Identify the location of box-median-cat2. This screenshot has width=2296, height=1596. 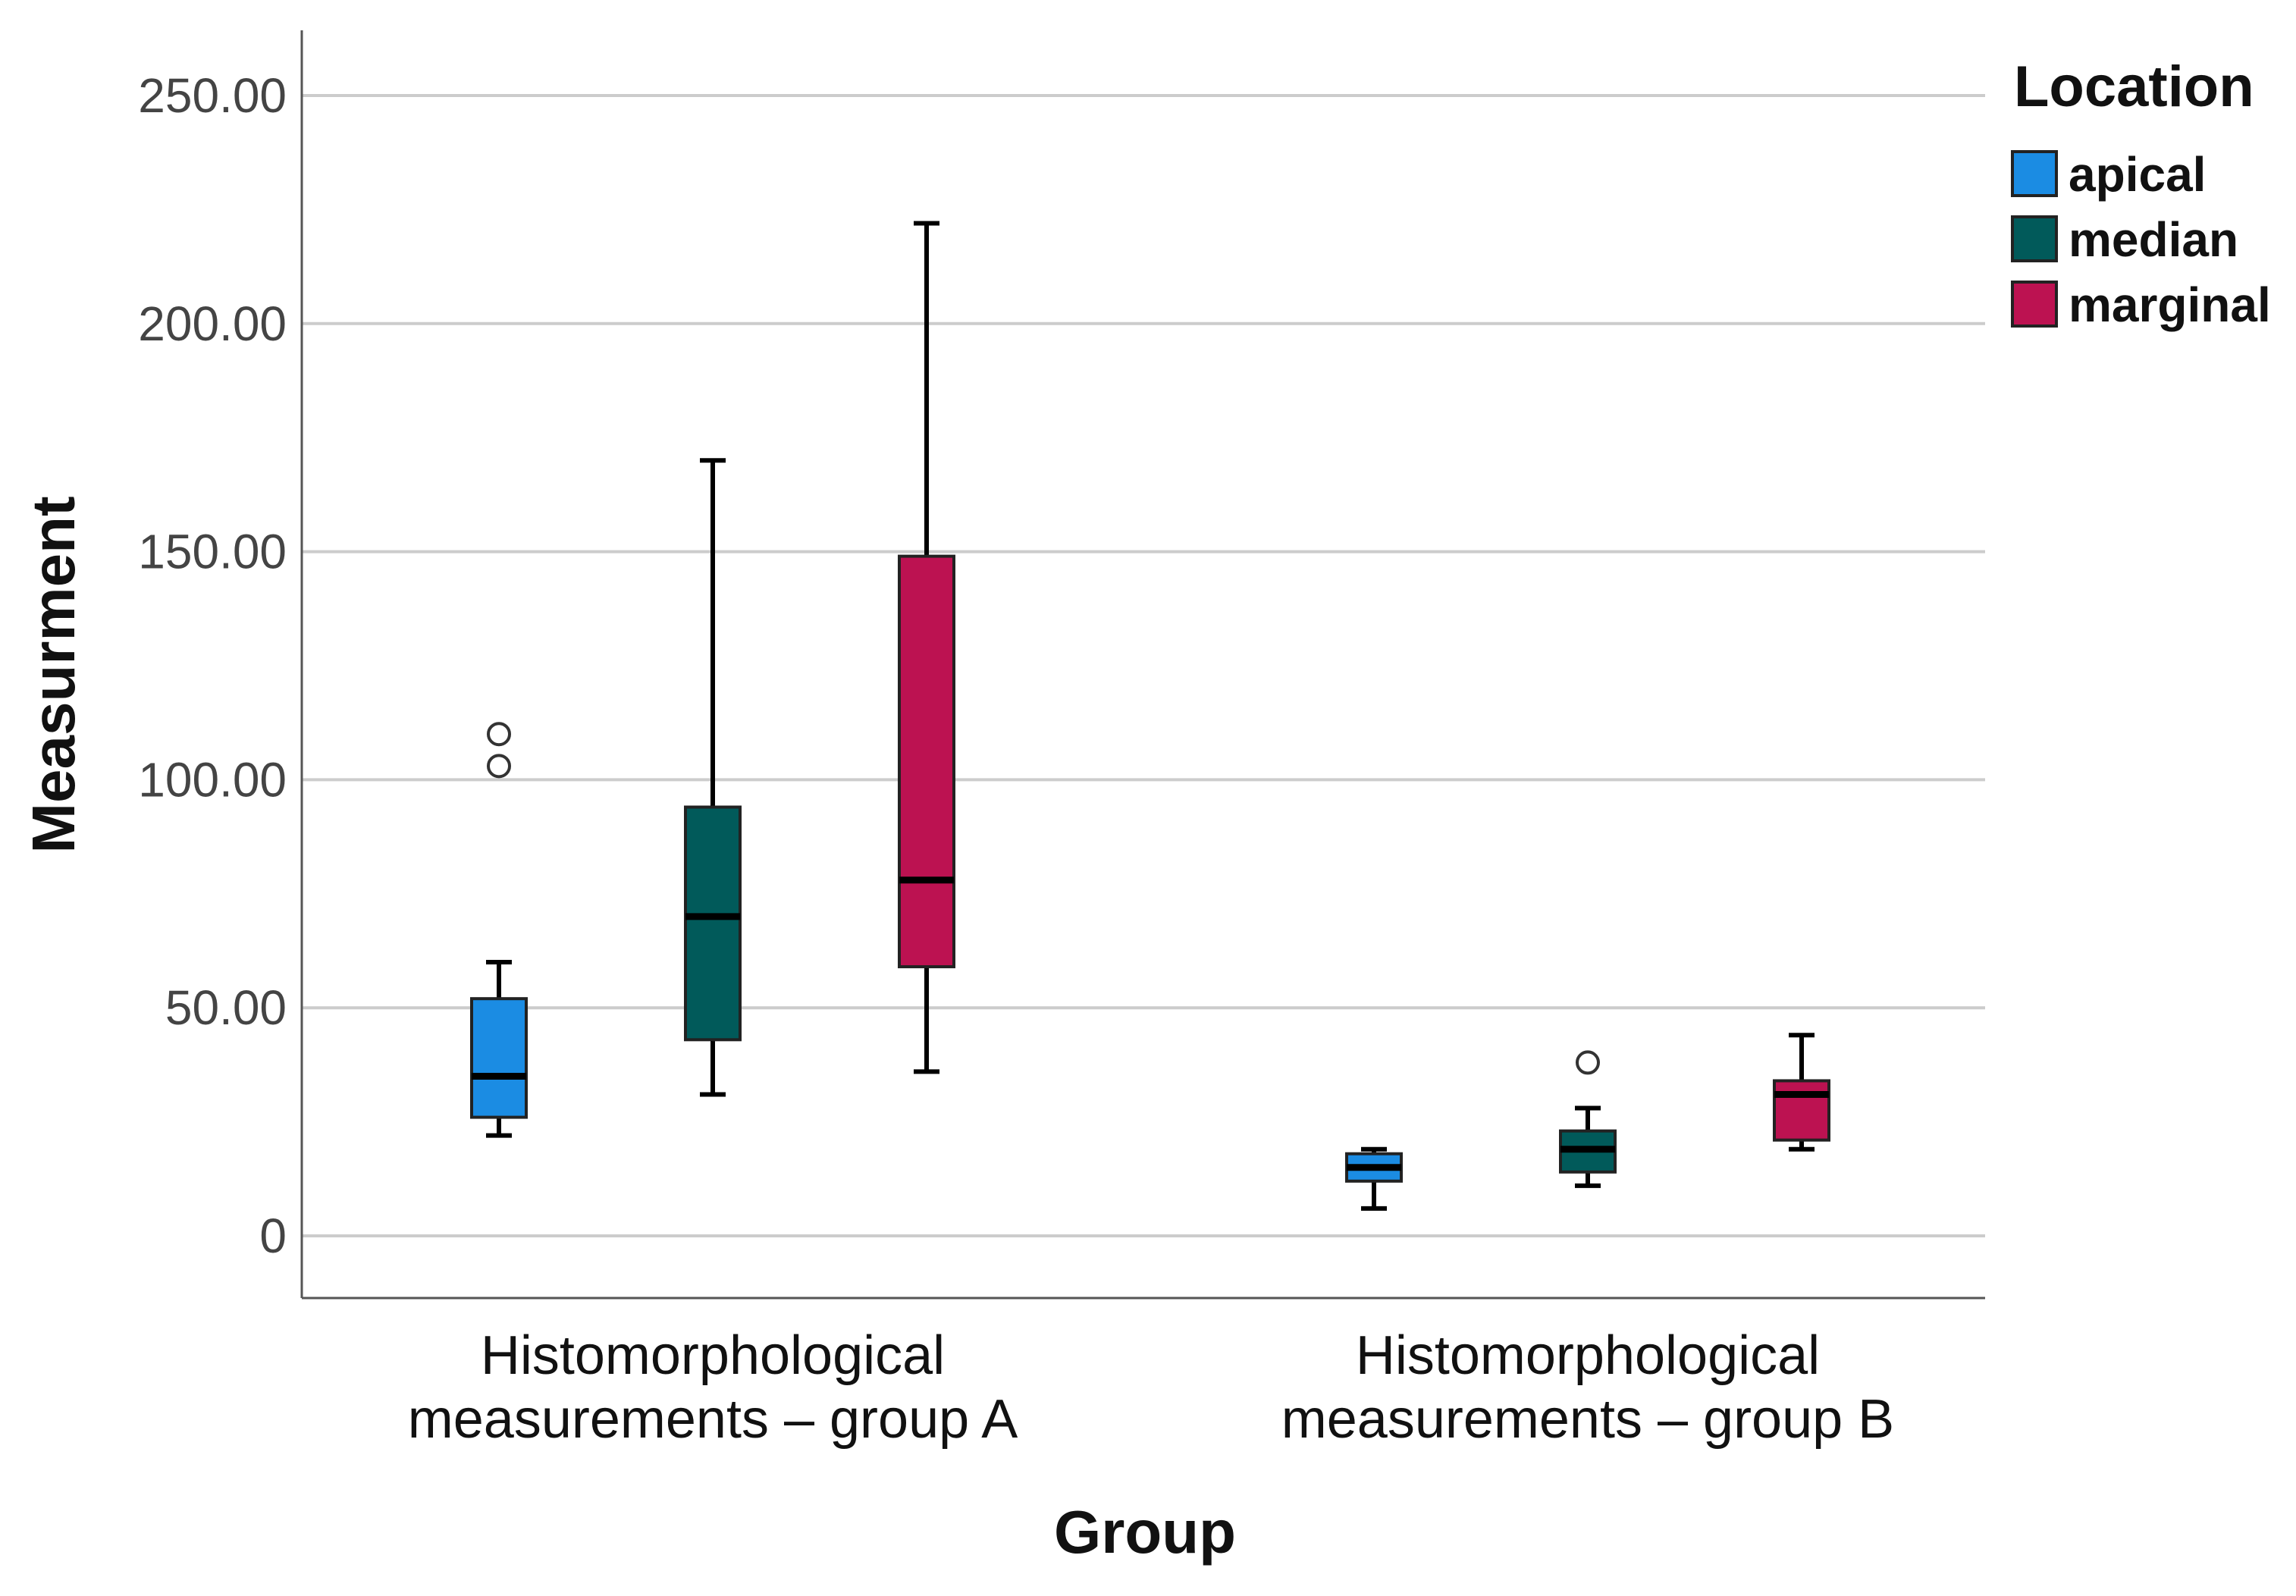
(1588, 1119).